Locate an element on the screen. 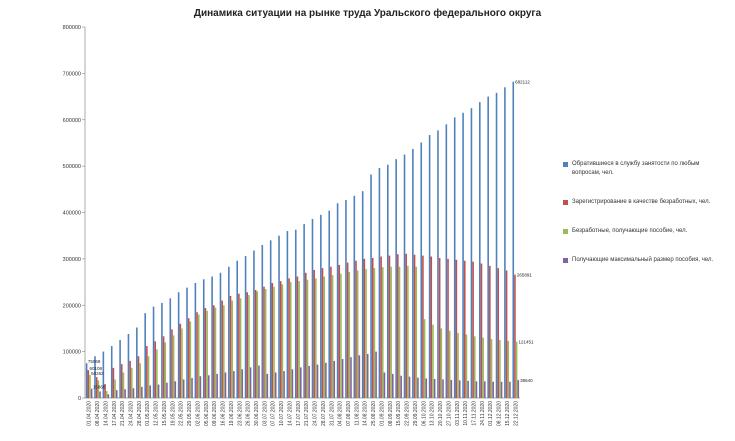  bar-2-28.07.2020 is located at coordinates (322, 333).